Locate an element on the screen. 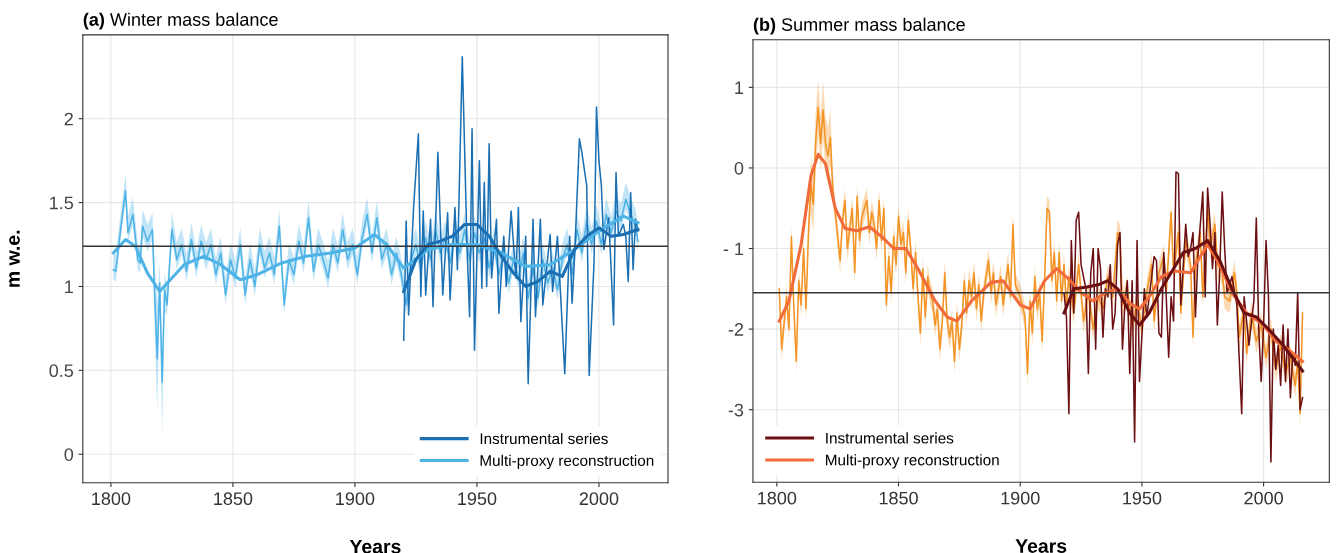  y-tick-label: -3 is located at coordinates (736, 410).